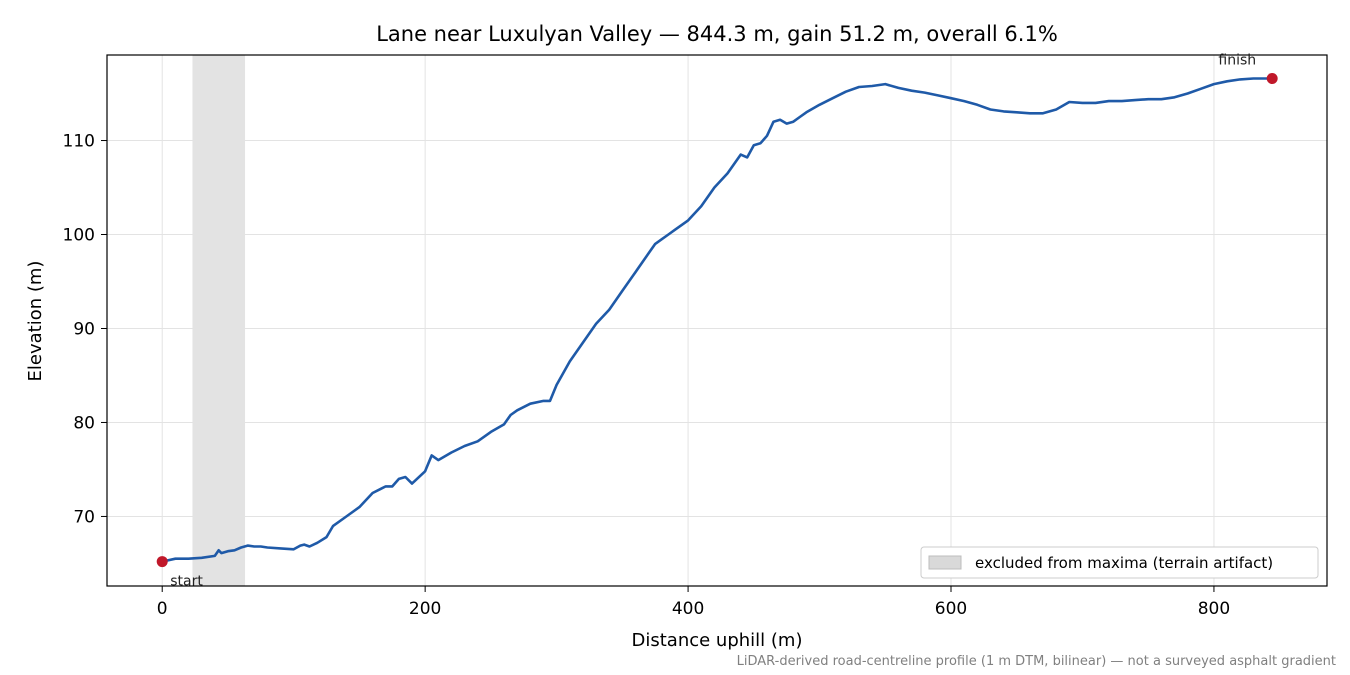 This screenshot has height=675, width=1350. I want to click on marker-finish, so click(1272, 78).